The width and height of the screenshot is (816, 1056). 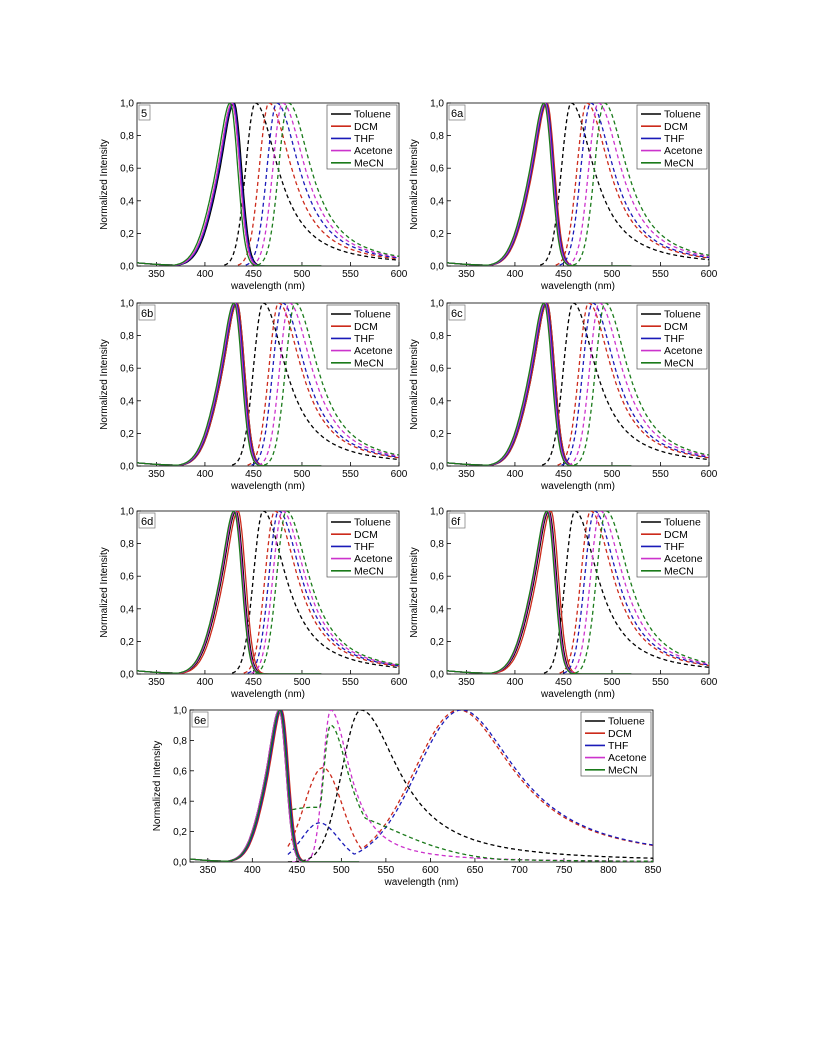 What do you see at coordinates (564, 870) in the screenshot?
I see `x-tick-label: 750` at bounding box center [564, 870].